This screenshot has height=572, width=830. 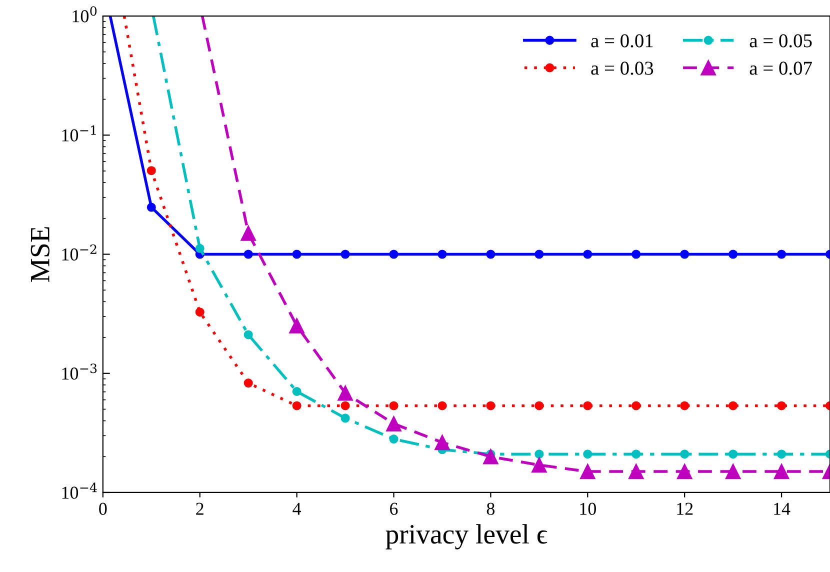 What do you see at coordinates (79, 490) in the screenshot?
I see `y-tick-label: 10$^{−4}$` at bounding box center [79, 490].